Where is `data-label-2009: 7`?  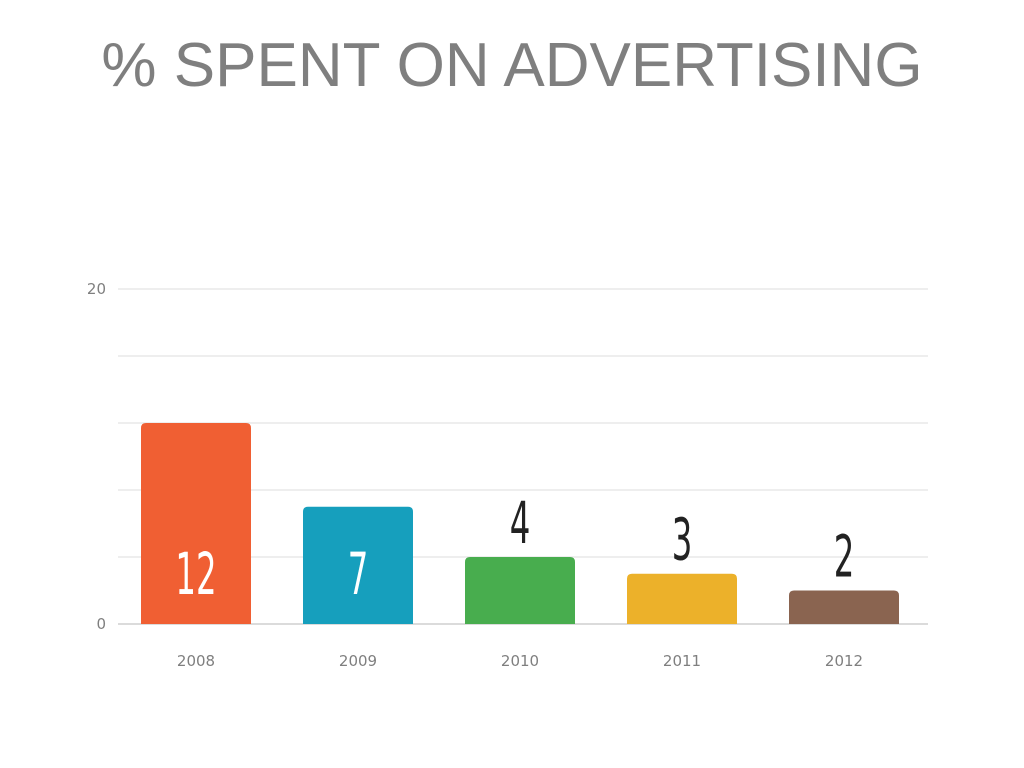 data-label-2009: 7 is located at coordinates (358, 574).